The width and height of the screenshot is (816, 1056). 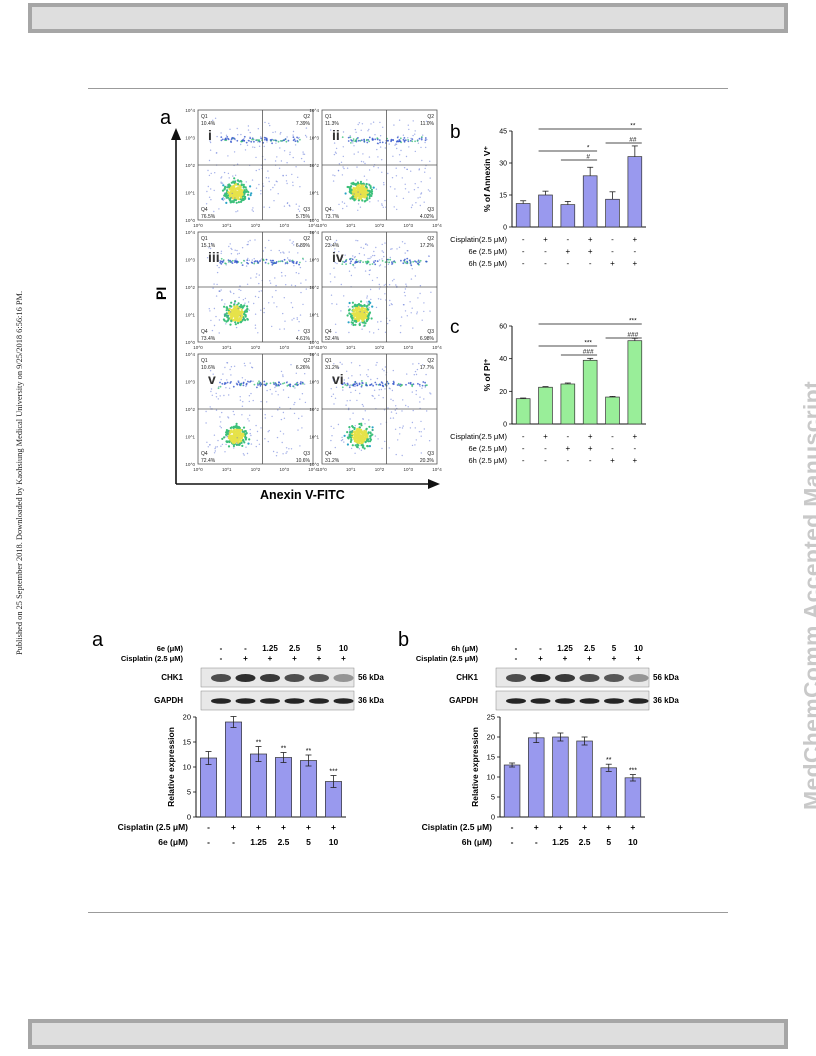 What do you see at coordinates (503, 196) in the screenshot?
I see `y-tick-label: 15` at bounding box center [503, 196].